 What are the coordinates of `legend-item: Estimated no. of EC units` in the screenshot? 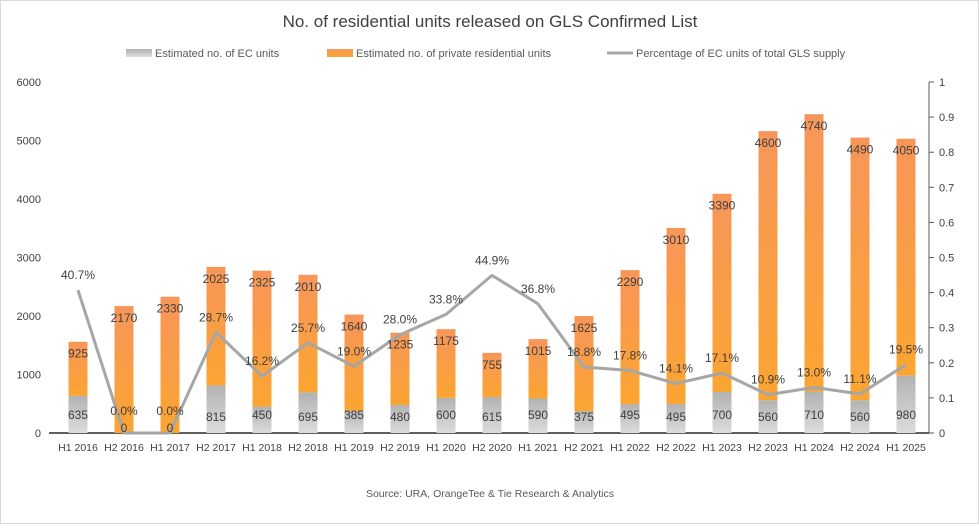 It's located at (203, 54).